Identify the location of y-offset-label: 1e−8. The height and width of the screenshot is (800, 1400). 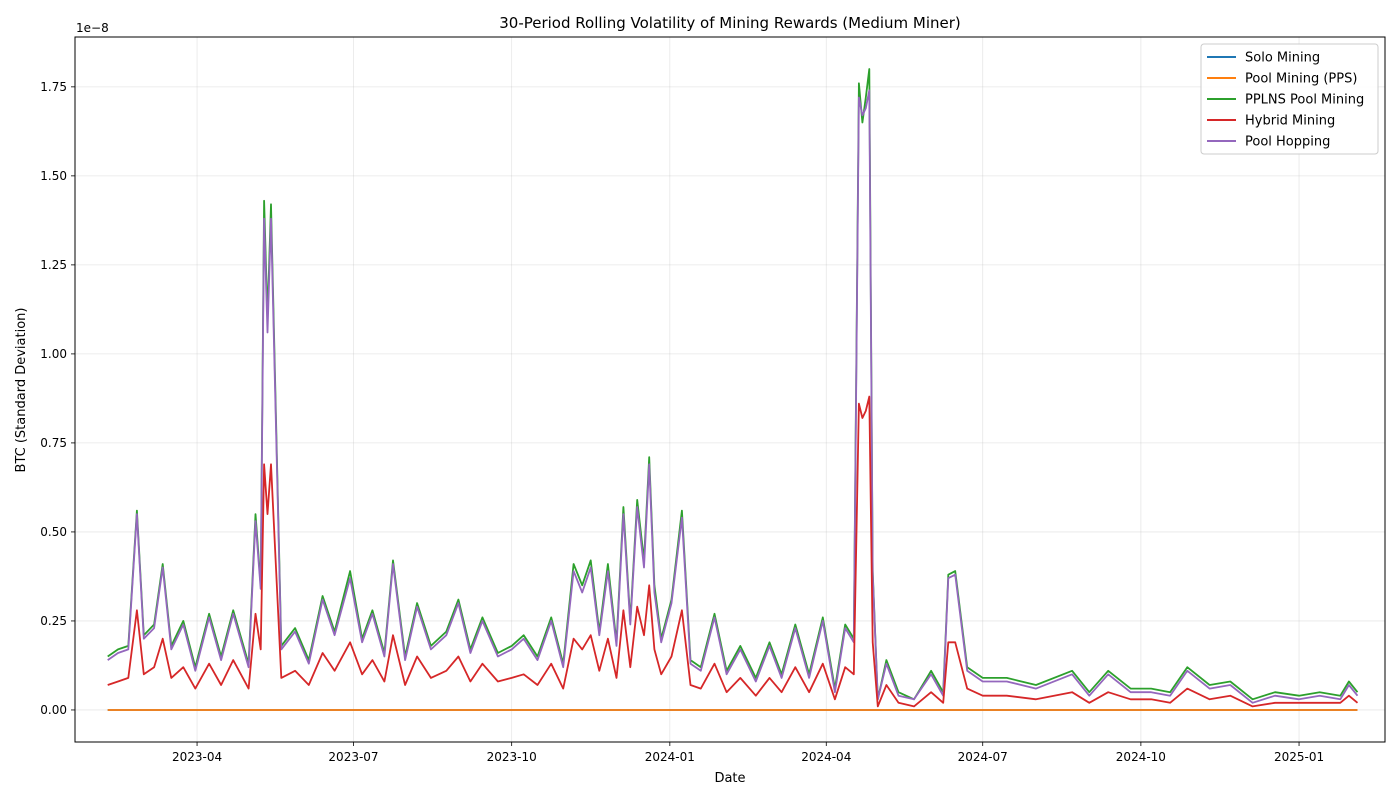
(92, 28).